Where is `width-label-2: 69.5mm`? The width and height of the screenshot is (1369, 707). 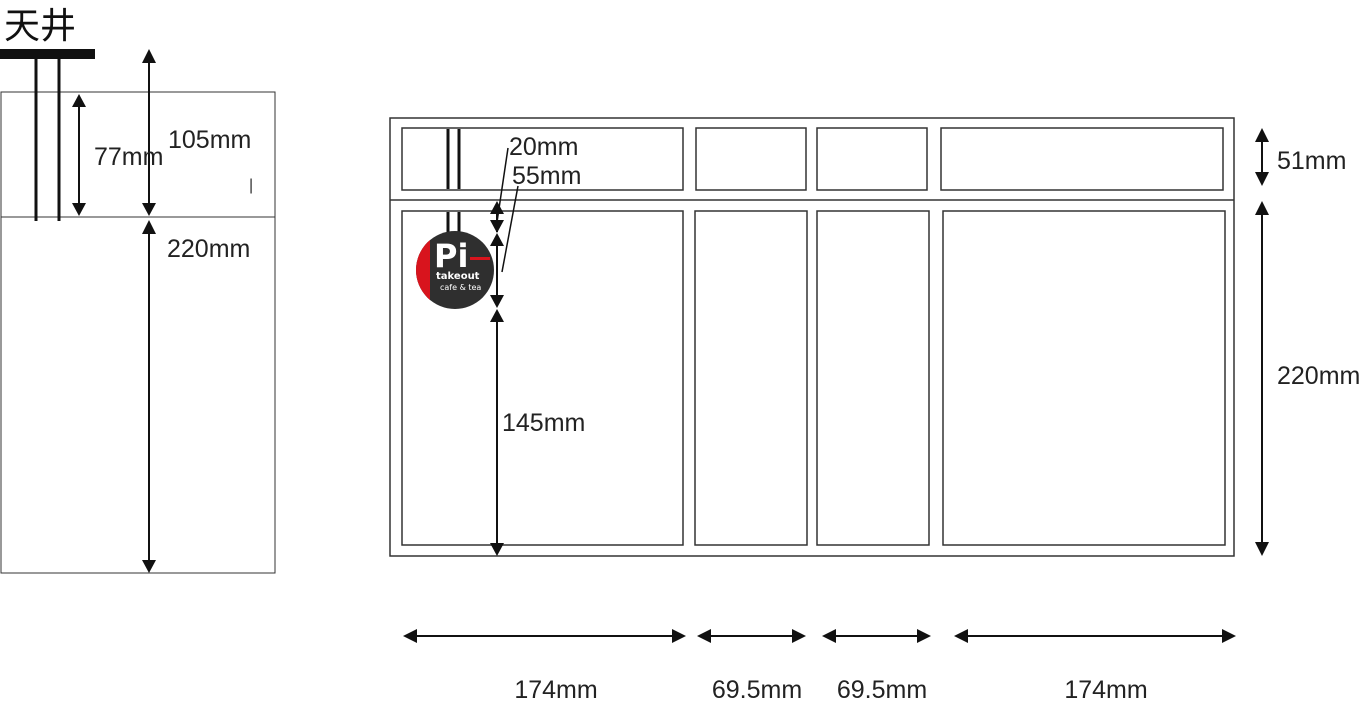 width-label-2: 69.5mm is located at coordinates (757, 690).